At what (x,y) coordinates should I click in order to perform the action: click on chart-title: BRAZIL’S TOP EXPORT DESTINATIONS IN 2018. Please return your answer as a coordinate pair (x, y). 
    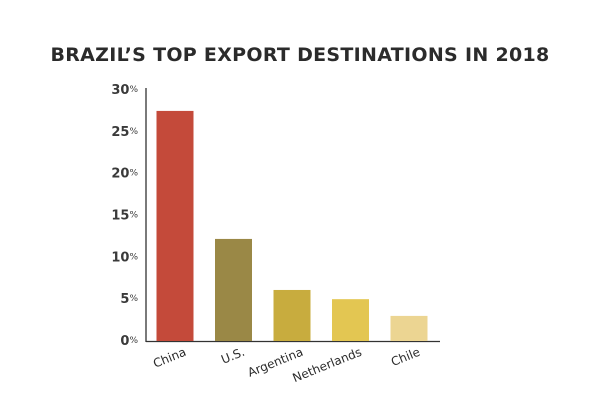
    Looking at the image, I should click on (300, 55).